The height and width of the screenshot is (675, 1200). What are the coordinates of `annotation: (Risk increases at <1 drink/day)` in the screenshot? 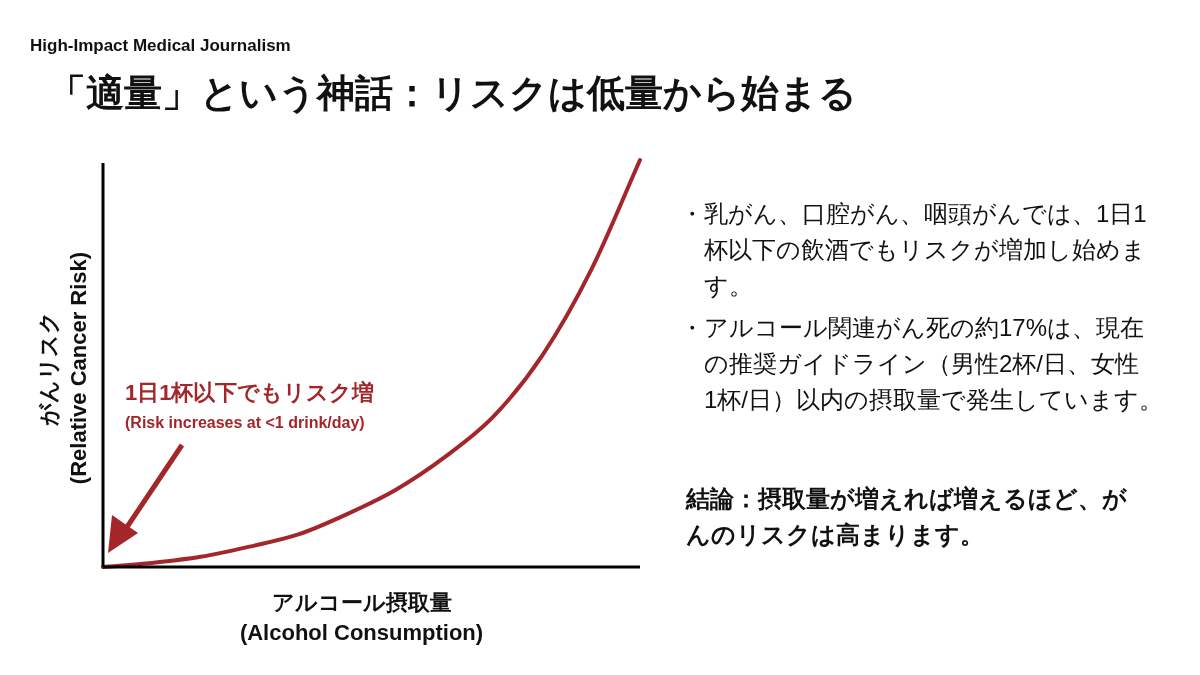 It's located at (245, 422).